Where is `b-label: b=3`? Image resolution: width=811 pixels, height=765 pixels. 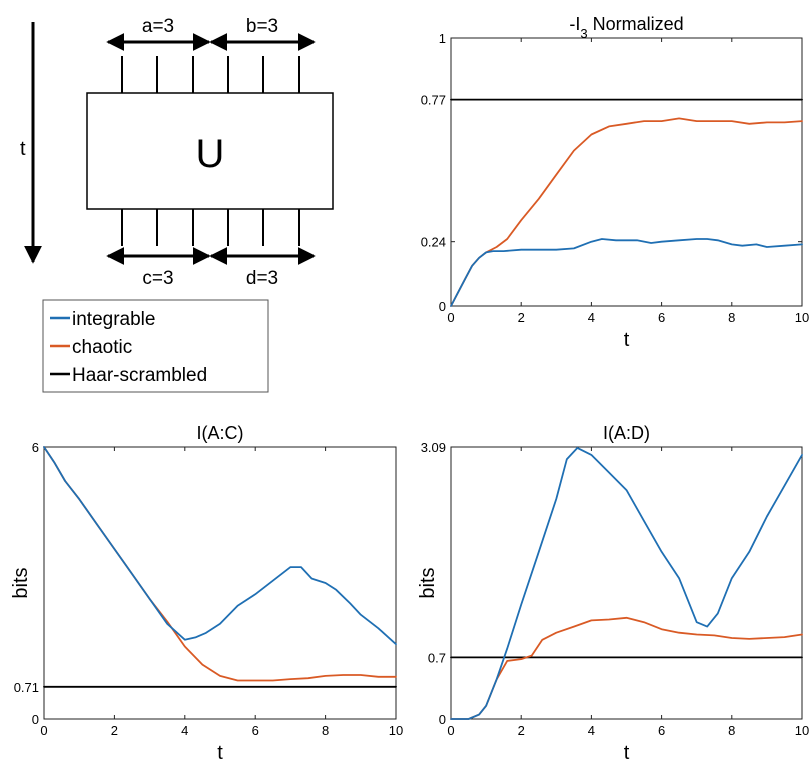 b-label: b=3 is located at coordinates (262, 26).